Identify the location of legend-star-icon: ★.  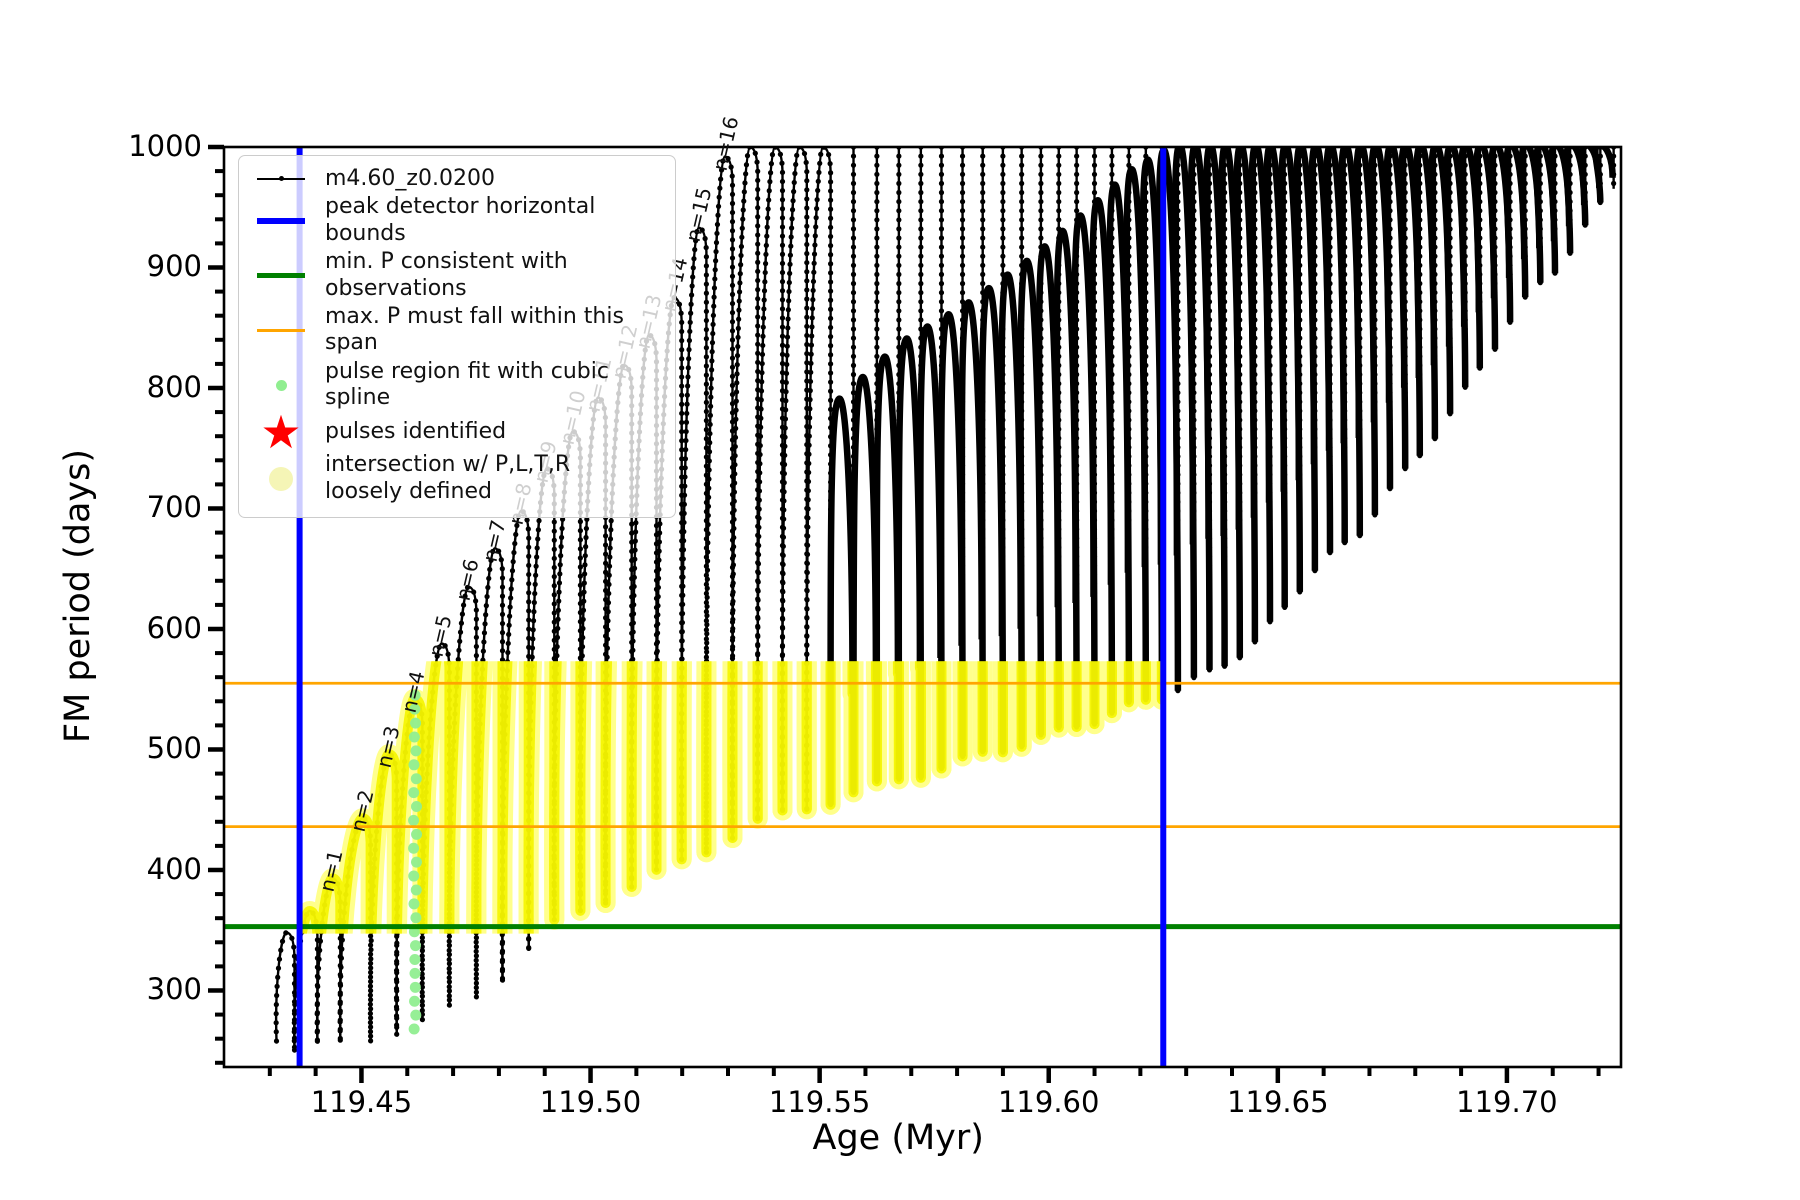
(281, 431).